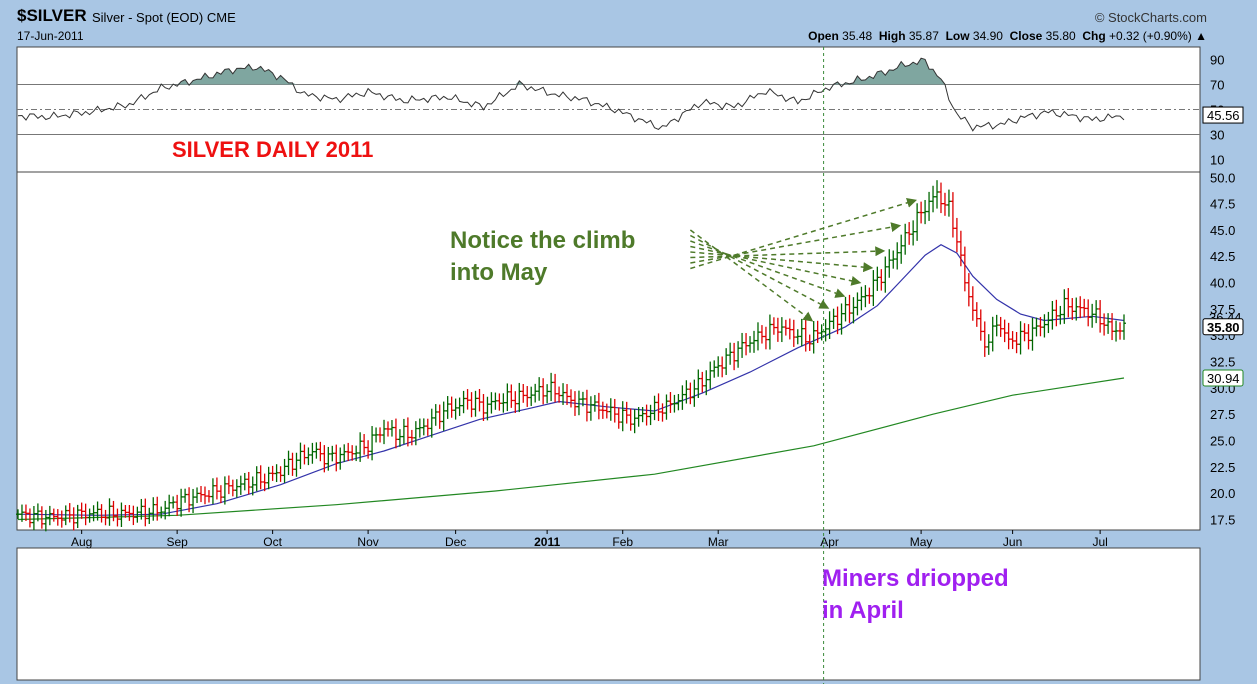 The height and width of the screenshot is (684, 1257). Describe the element at coordinates (1217, 85) in the screenshot. I see `rsi-tick-label: 70` at that location.